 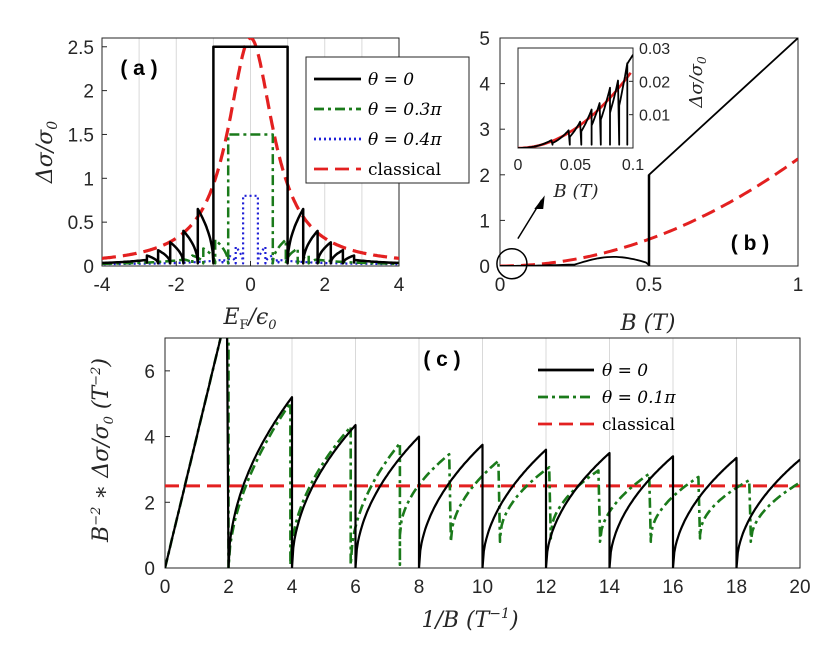 What do you see at coordinates (649, 285) in the screenshot?
I see `x-tick-label: 0.5` at bounding box center [649, 285].